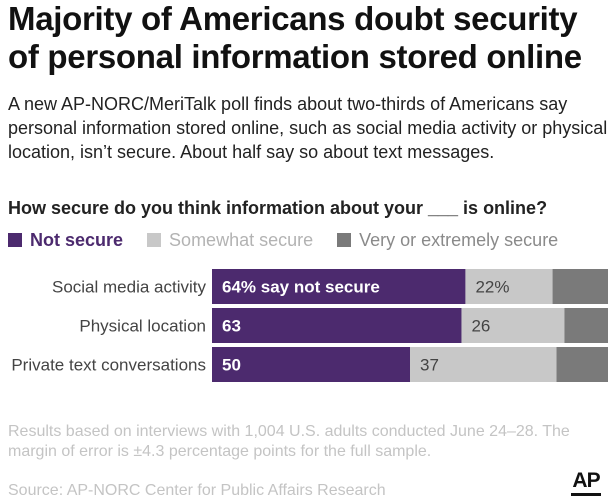  I want to click on bar-not-secure-private-text-conversations, so click(311, 364).